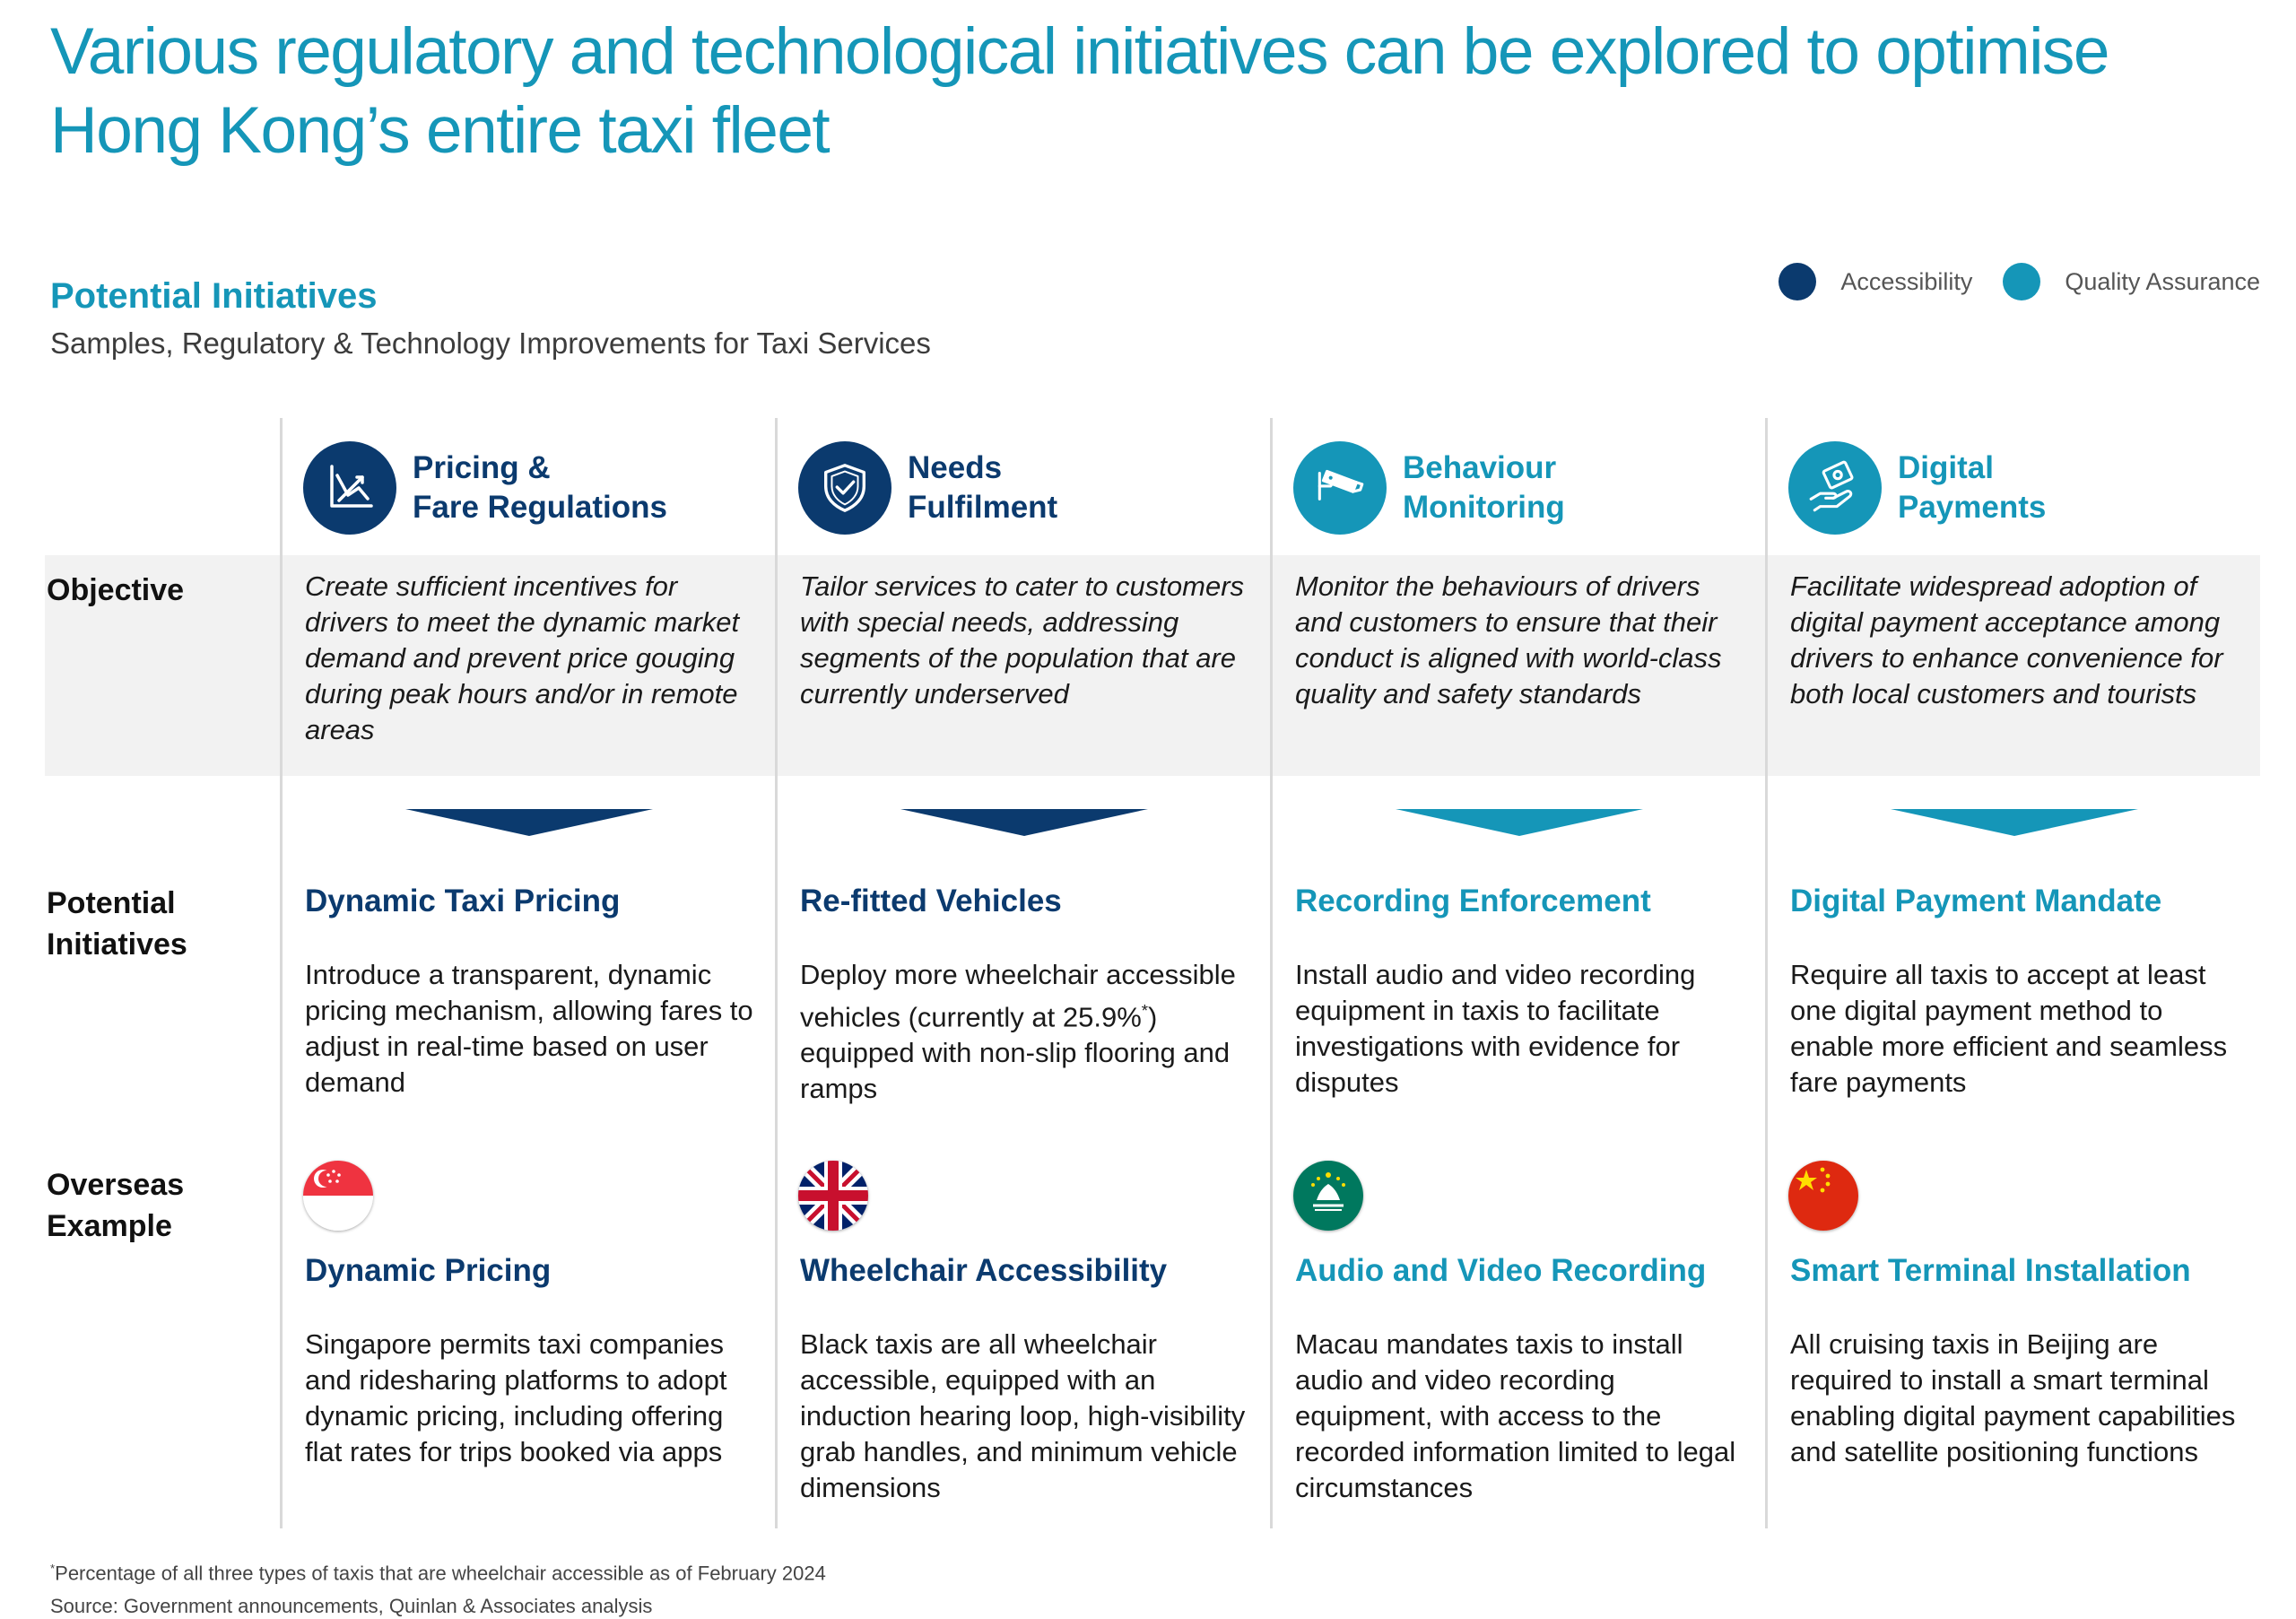  What do you see at coordinates (833, 1196) in the screenshot?
I see `uk-flag-icon` at bounding box center [833, 1196].